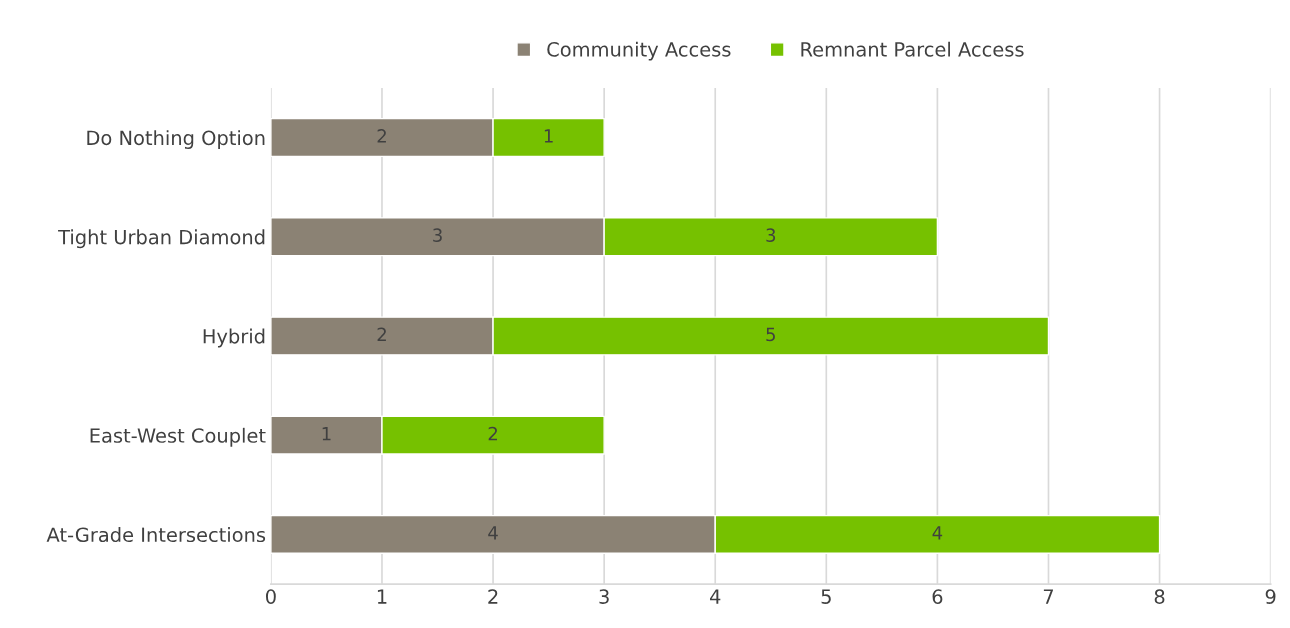 This screenshot has width=1290, height=628. What do you see at coordinates (493, 596) in the screenshot?
I see `x-tick-label: 2` at bounding box center [493, 596].